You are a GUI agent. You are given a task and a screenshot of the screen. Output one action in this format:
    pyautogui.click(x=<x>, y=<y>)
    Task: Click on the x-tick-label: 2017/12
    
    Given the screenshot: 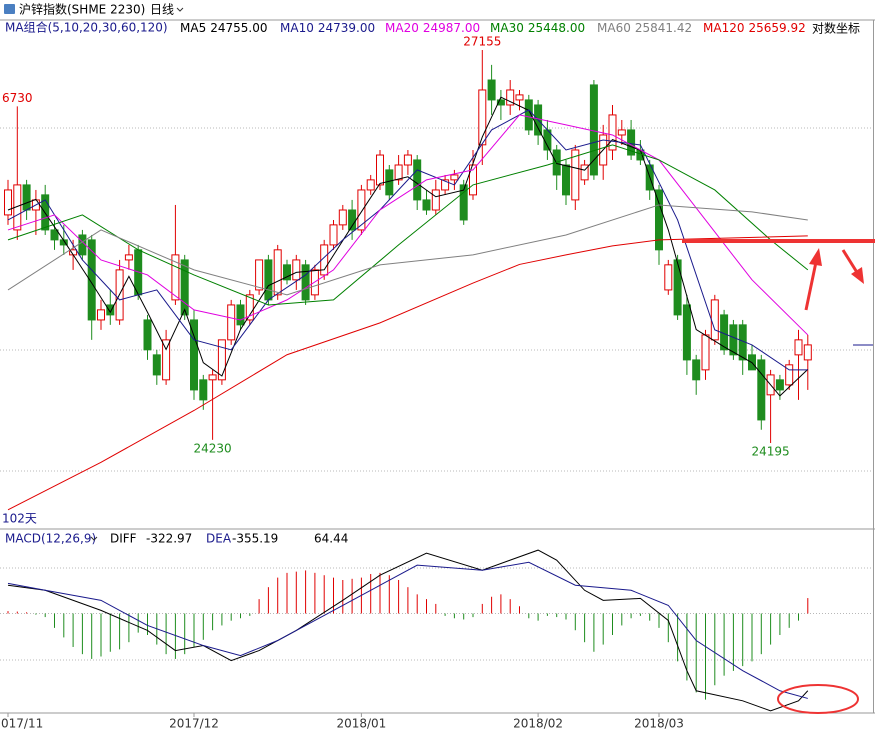 What is the action you would take?
    pyautogui.click(x=194, y=724)
    